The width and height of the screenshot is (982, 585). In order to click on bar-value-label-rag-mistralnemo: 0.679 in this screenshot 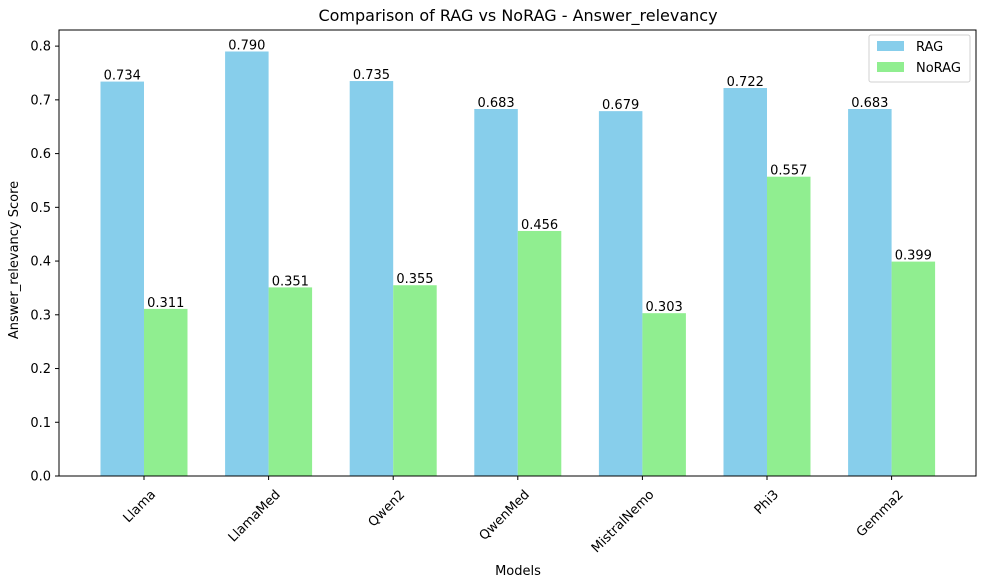, I will do `click(620, 105)`.